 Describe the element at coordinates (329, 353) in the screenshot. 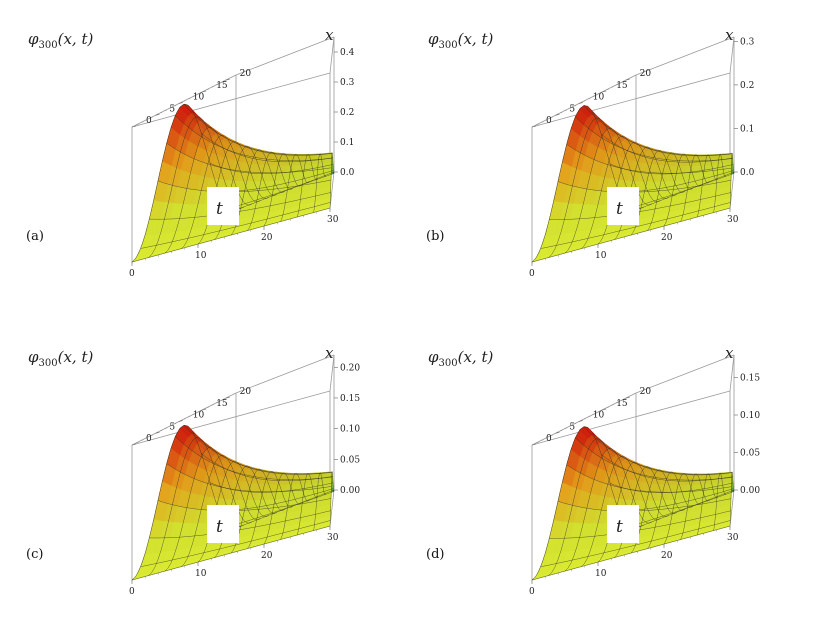

I see `x-axis-label: x` at that location.